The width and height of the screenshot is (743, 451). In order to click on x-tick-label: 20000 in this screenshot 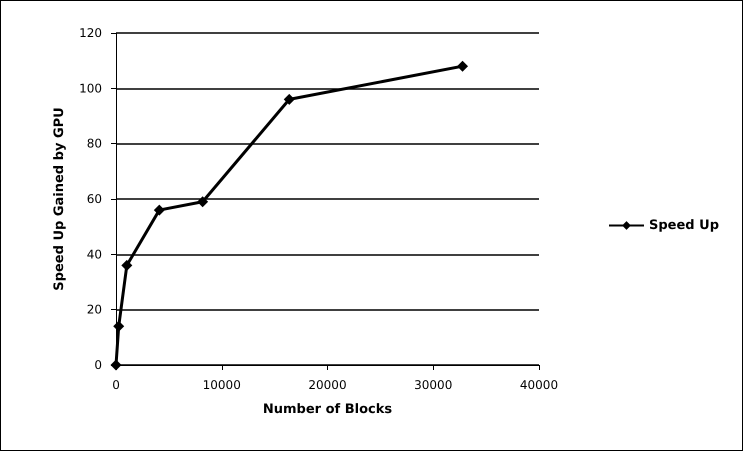, I will do `click(327, 385)`.